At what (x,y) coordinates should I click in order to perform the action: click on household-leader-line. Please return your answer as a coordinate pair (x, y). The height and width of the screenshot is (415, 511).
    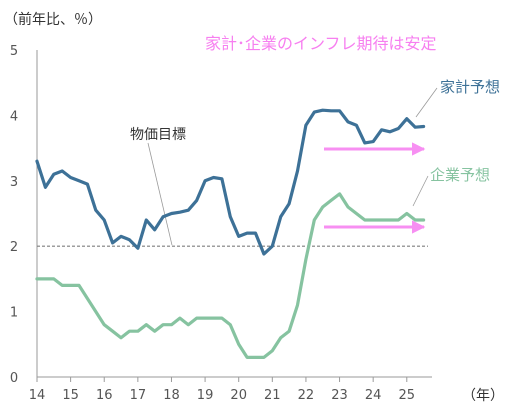
    Looking at the image, I should click on (426, 102).